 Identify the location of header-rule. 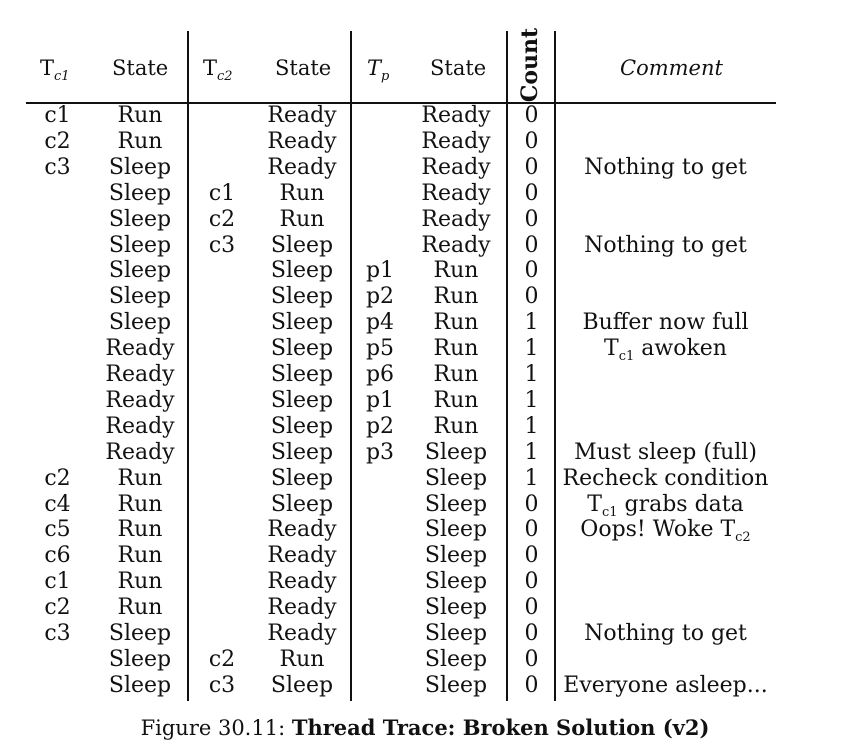
(401, 103).